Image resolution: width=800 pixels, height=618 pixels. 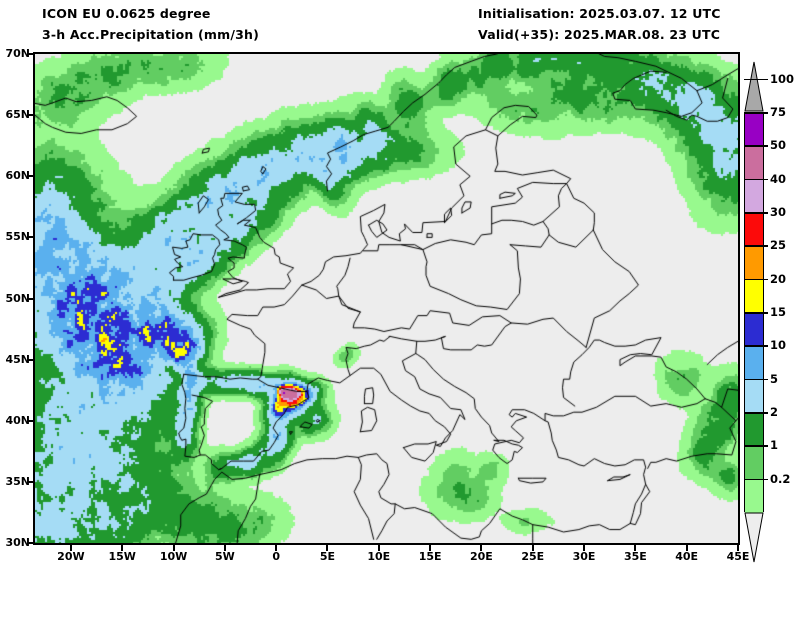 I want to click on lat-tick-label: 60N, so click(x=17, y=176).